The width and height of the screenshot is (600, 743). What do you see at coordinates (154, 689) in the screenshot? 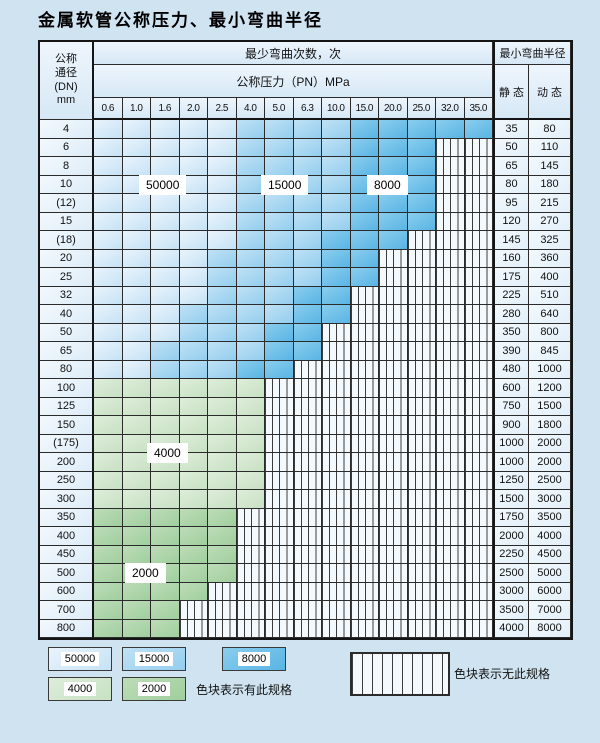
I see `legend-label: 2000` at bounding box center [154, 689].